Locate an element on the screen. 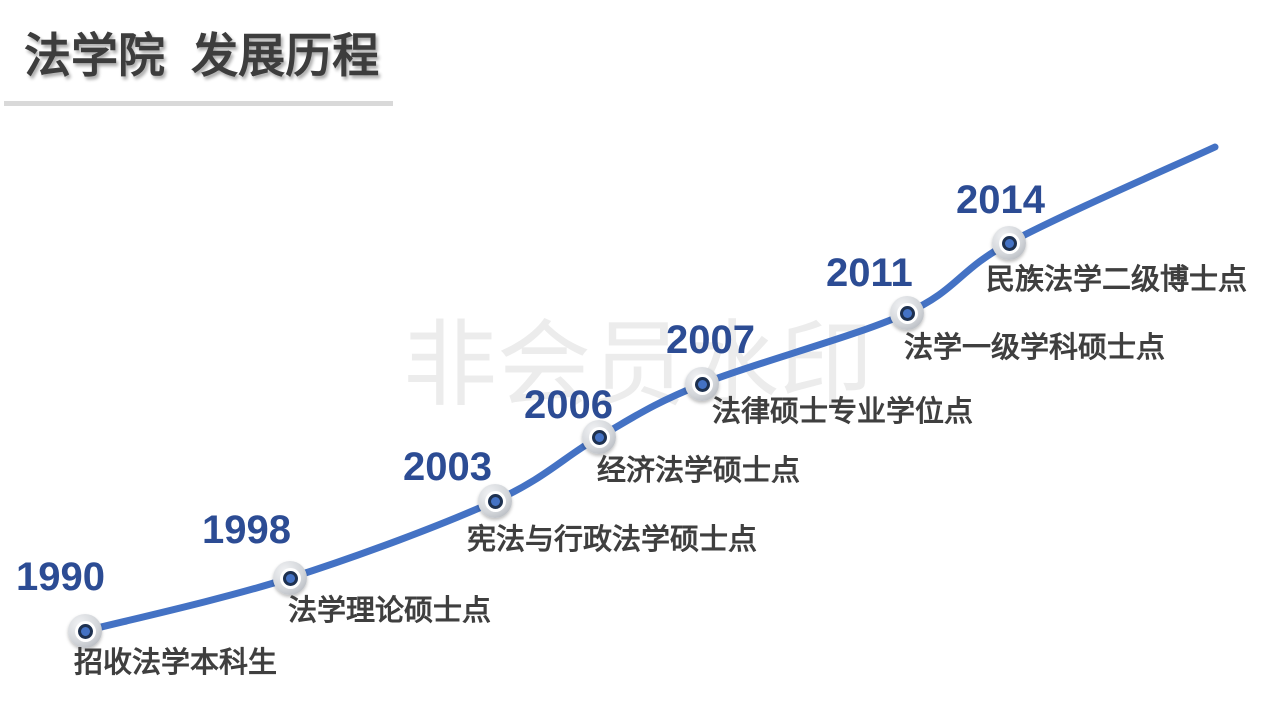  milestone-year: 2003 is located at coordinates (447, 467).